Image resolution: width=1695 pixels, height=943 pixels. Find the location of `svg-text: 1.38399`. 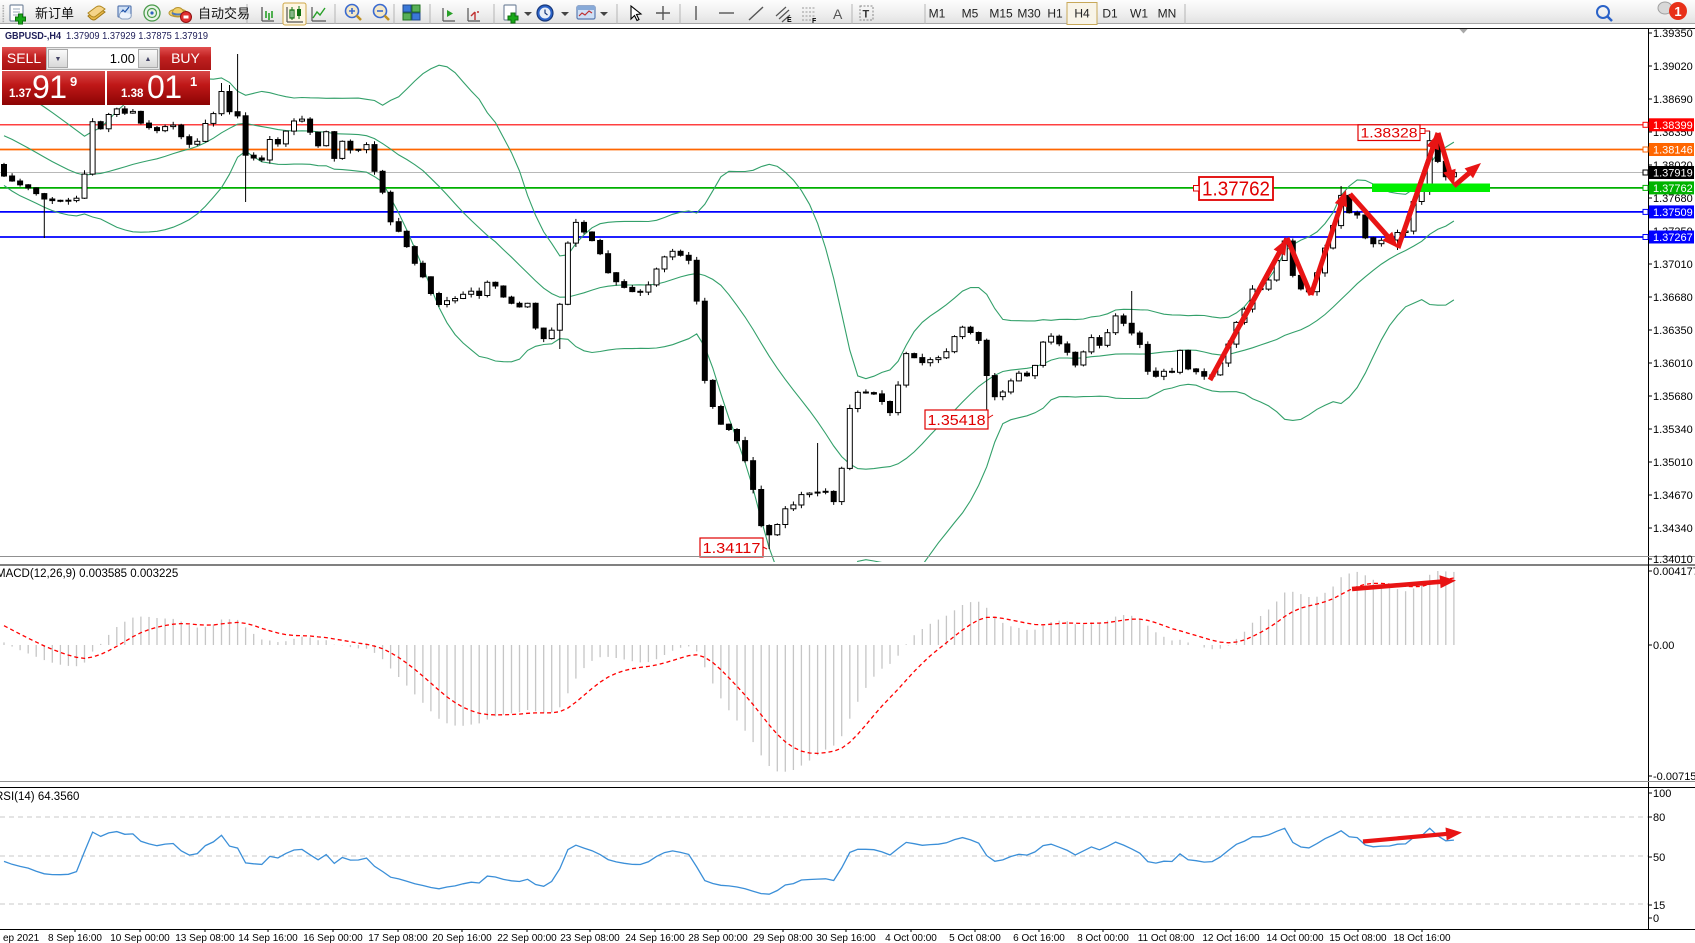

svg-text: 1.38399 is located at coordinates (1673, 126).